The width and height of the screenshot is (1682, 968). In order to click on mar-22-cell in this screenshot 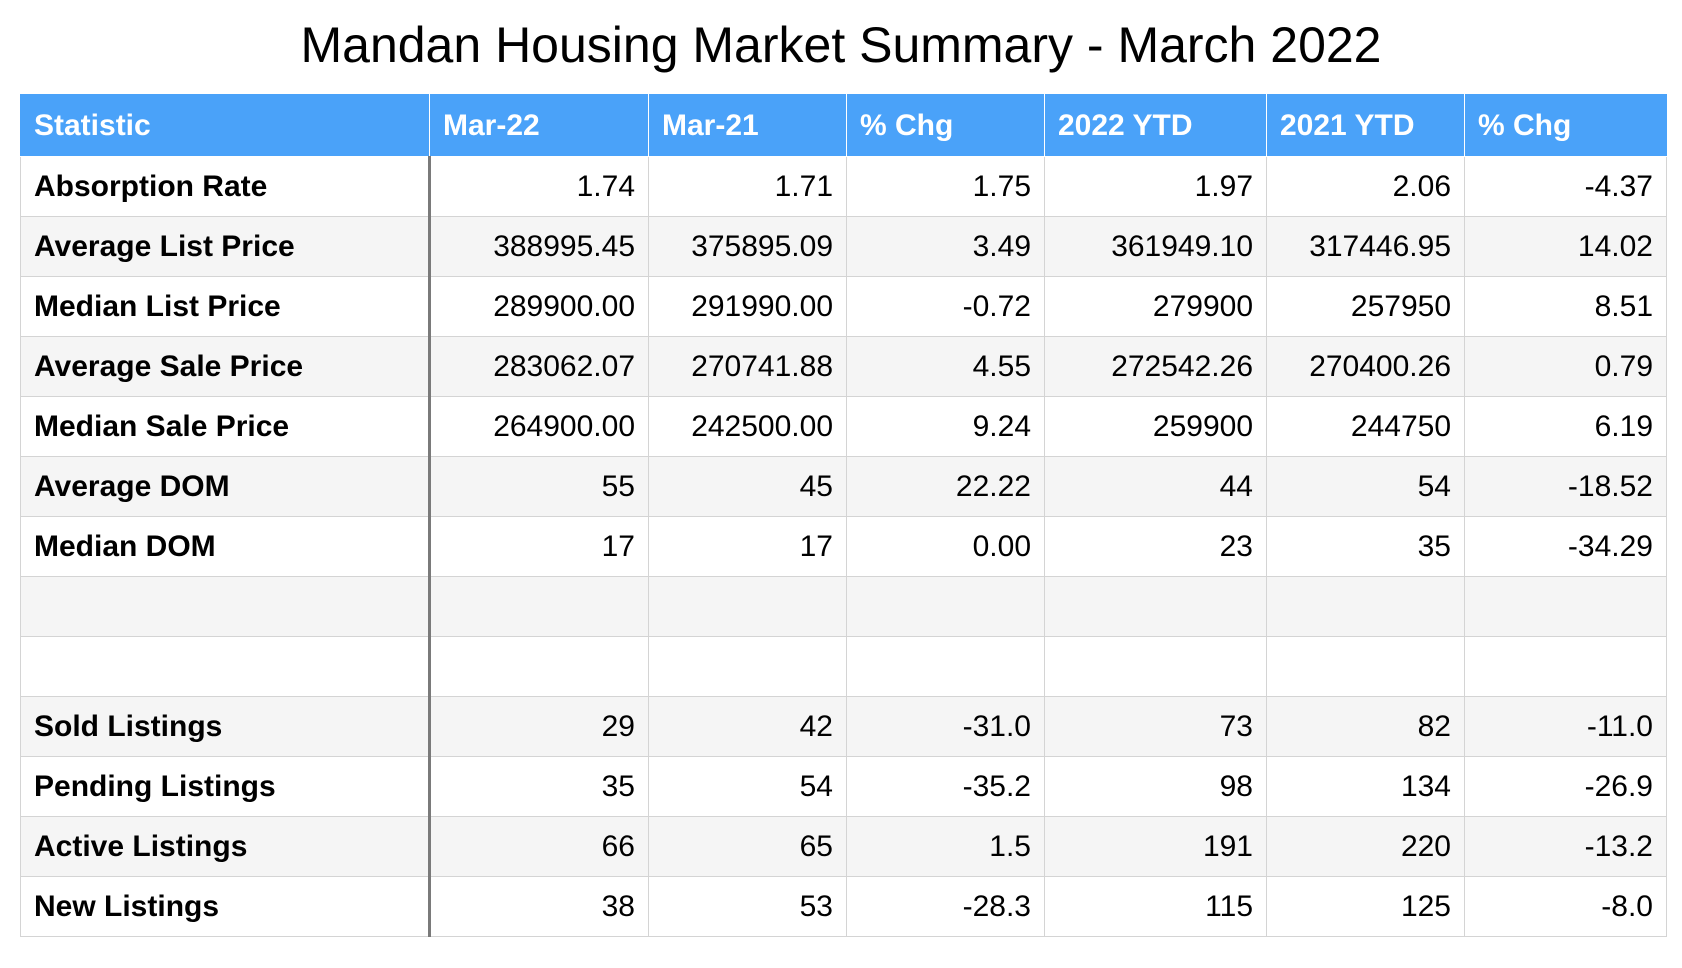, I will do `click(539, 606)`.